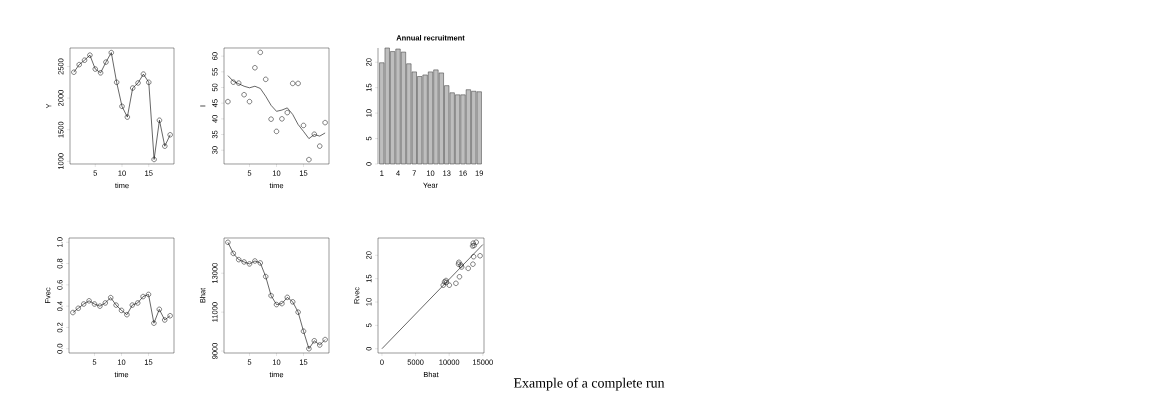 The width and height of the screenshot is (1161, 404). Describe the element at coordinates (589, 384) in the screenshot. I see `text: Example of a complete run` at that location.